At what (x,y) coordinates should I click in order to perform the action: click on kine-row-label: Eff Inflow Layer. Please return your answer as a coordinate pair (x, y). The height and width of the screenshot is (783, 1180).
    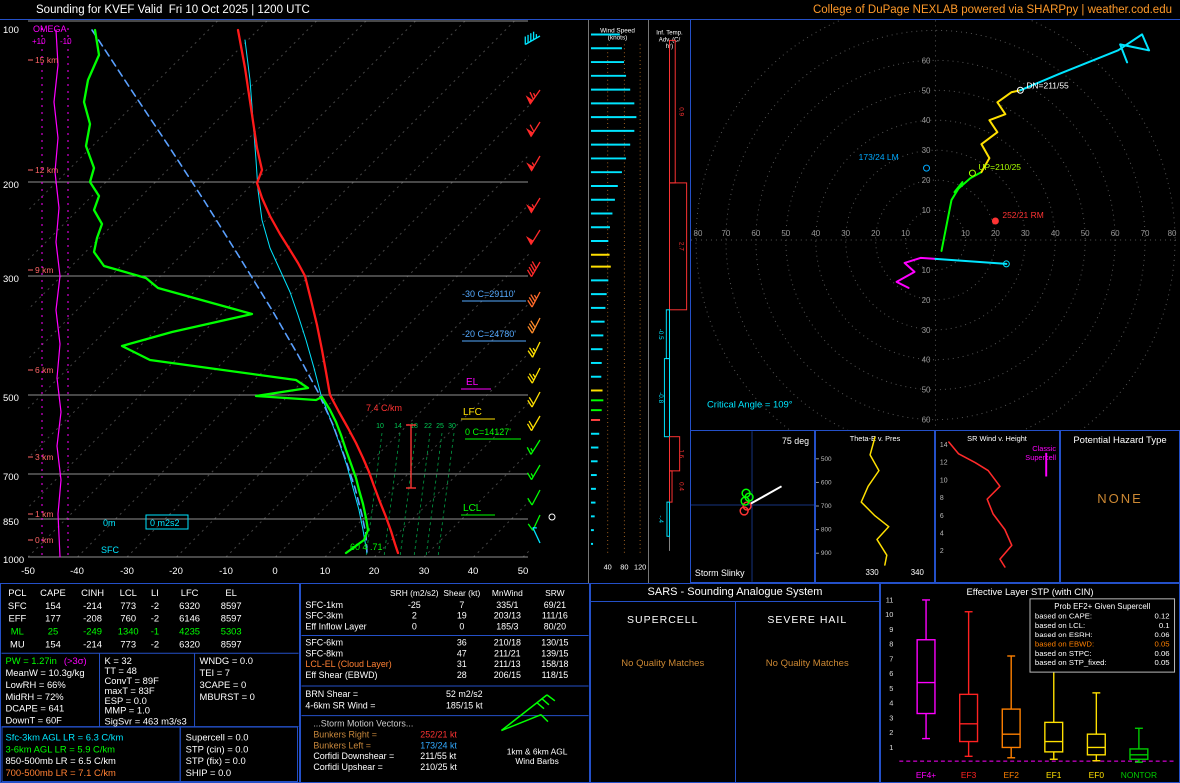
    Looking at the image, I should click on (335, 627).